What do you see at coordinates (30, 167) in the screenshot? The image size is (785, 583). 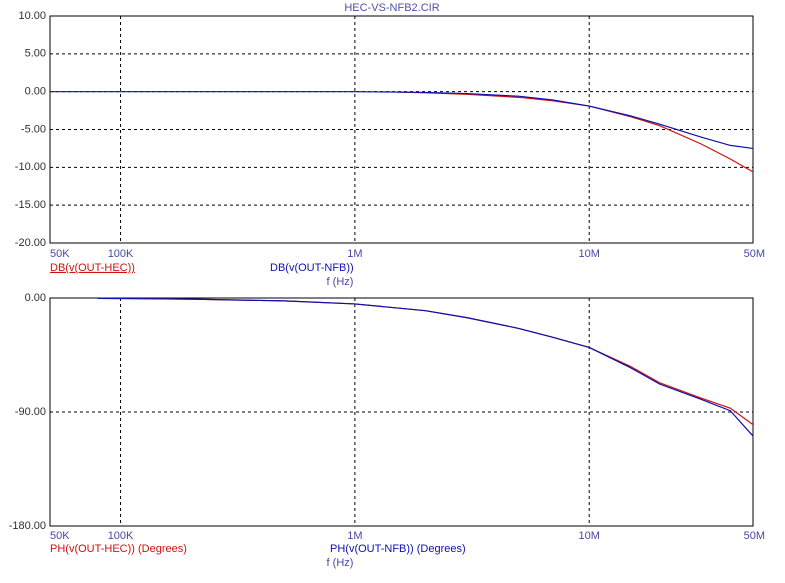 I see `y-tick-label: -10.00` at bounding box center [30, 167].